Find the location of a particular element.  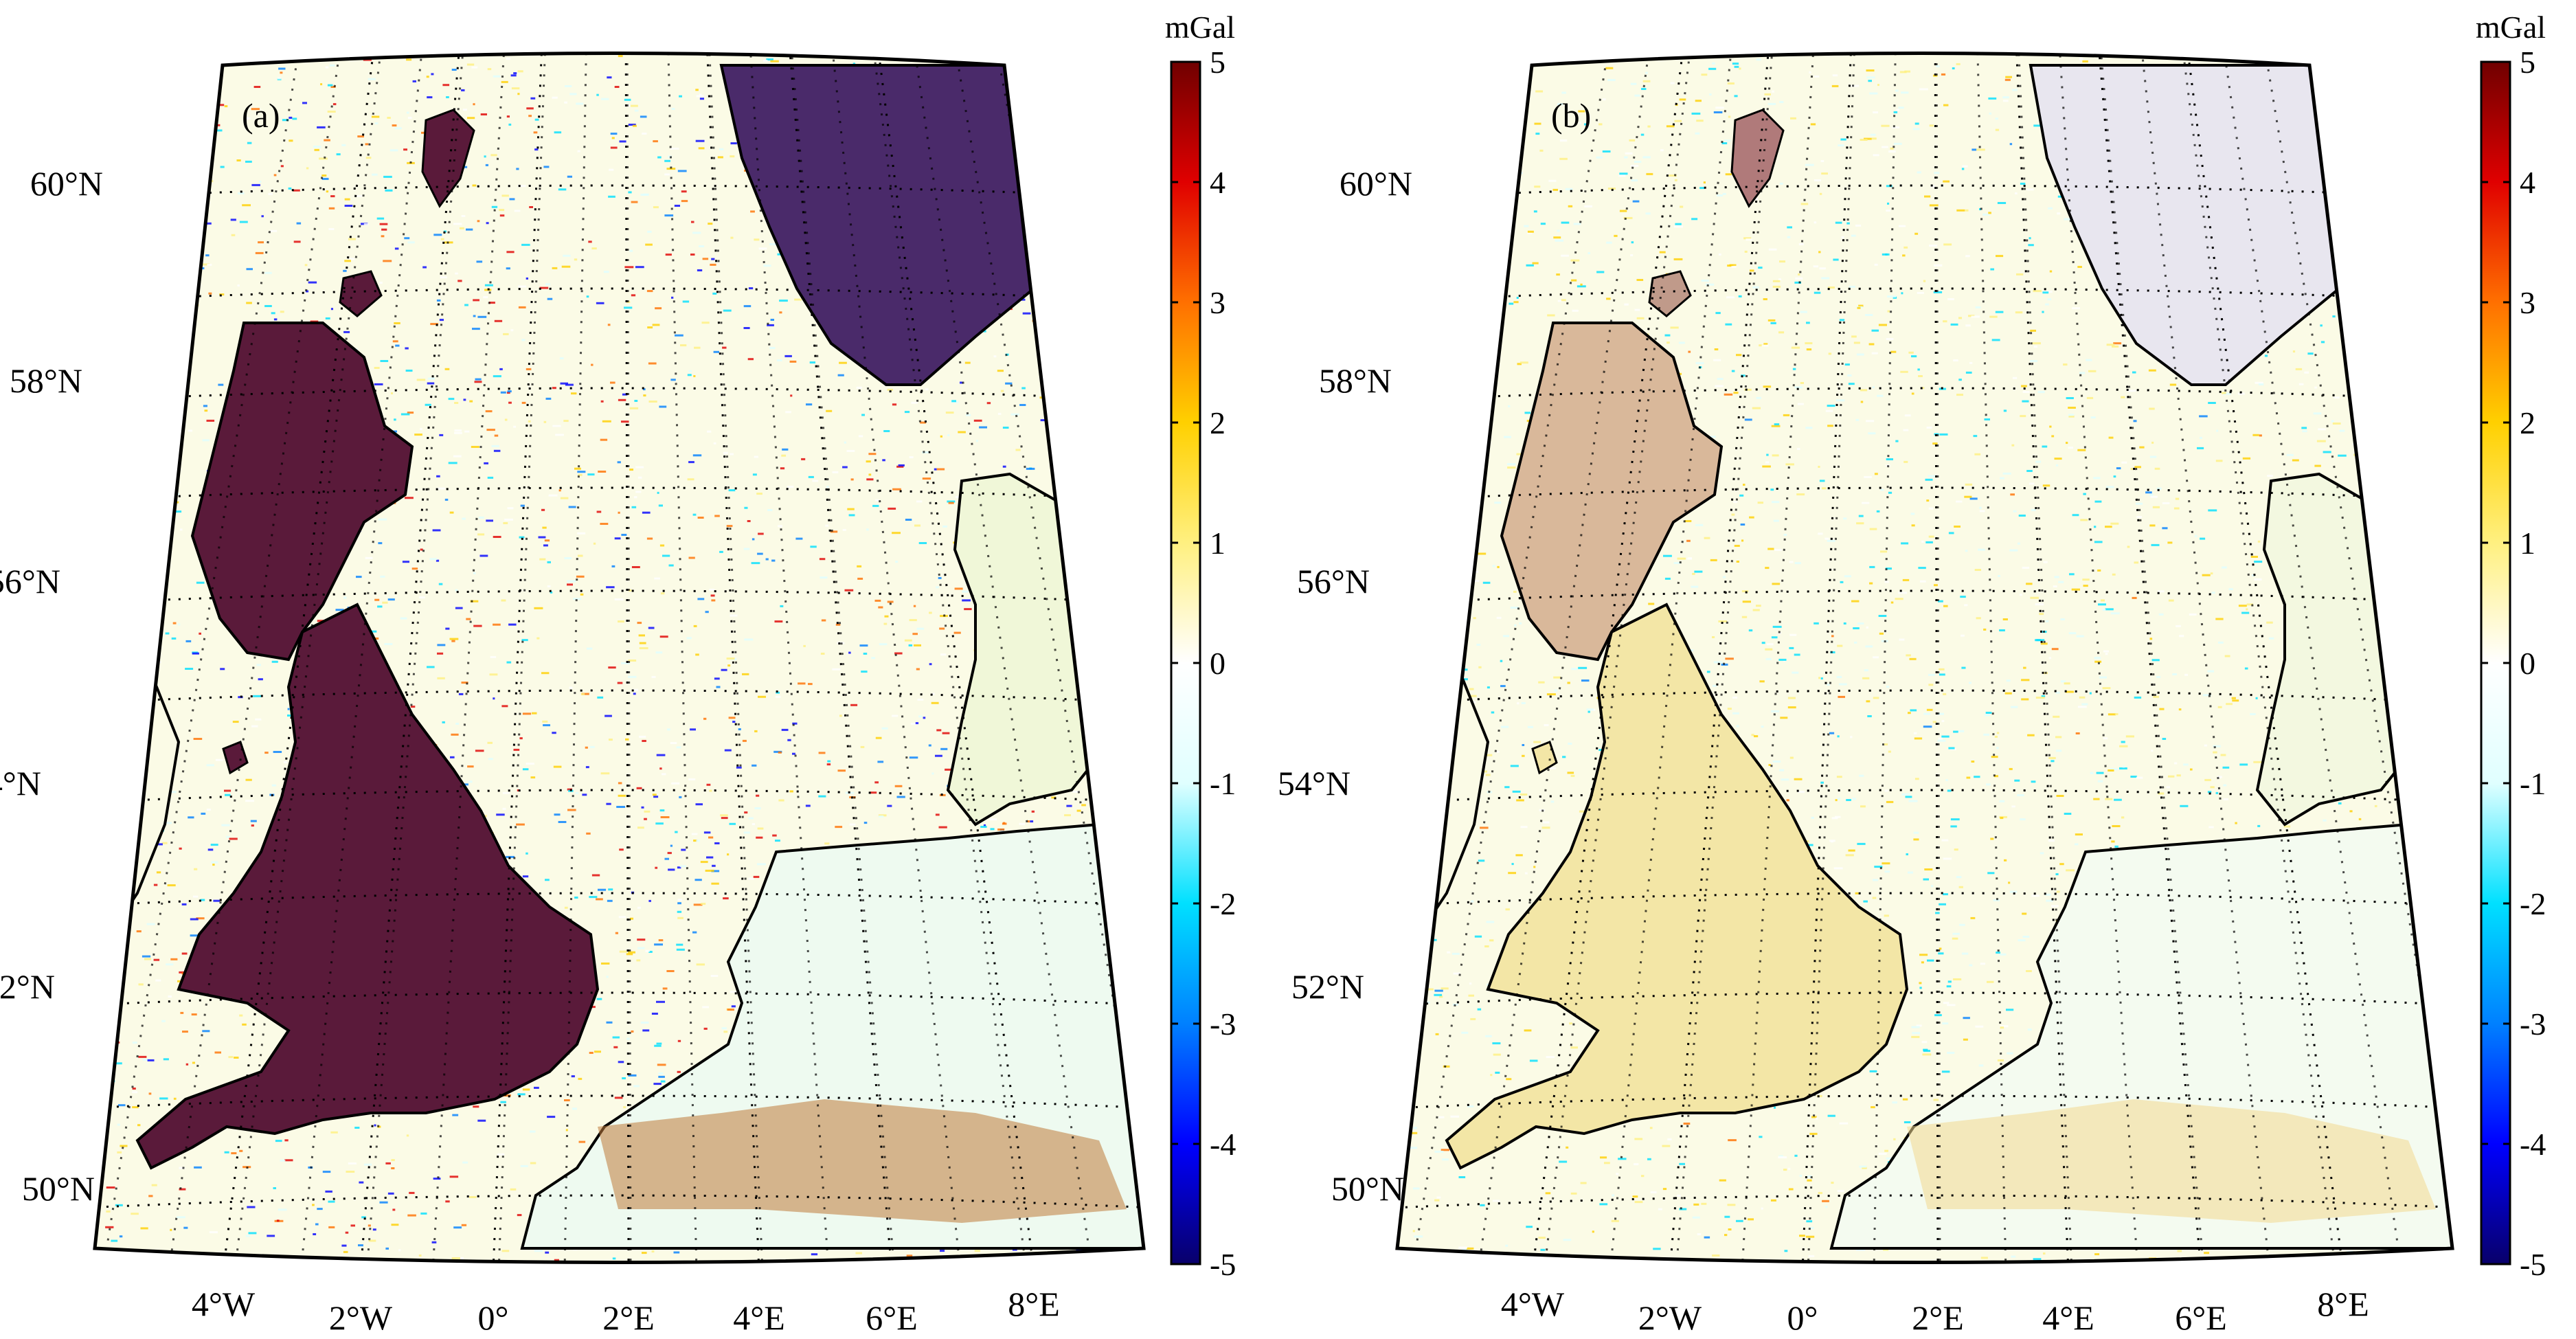

lat-label: 56°N is located at coordinates (30, 581).